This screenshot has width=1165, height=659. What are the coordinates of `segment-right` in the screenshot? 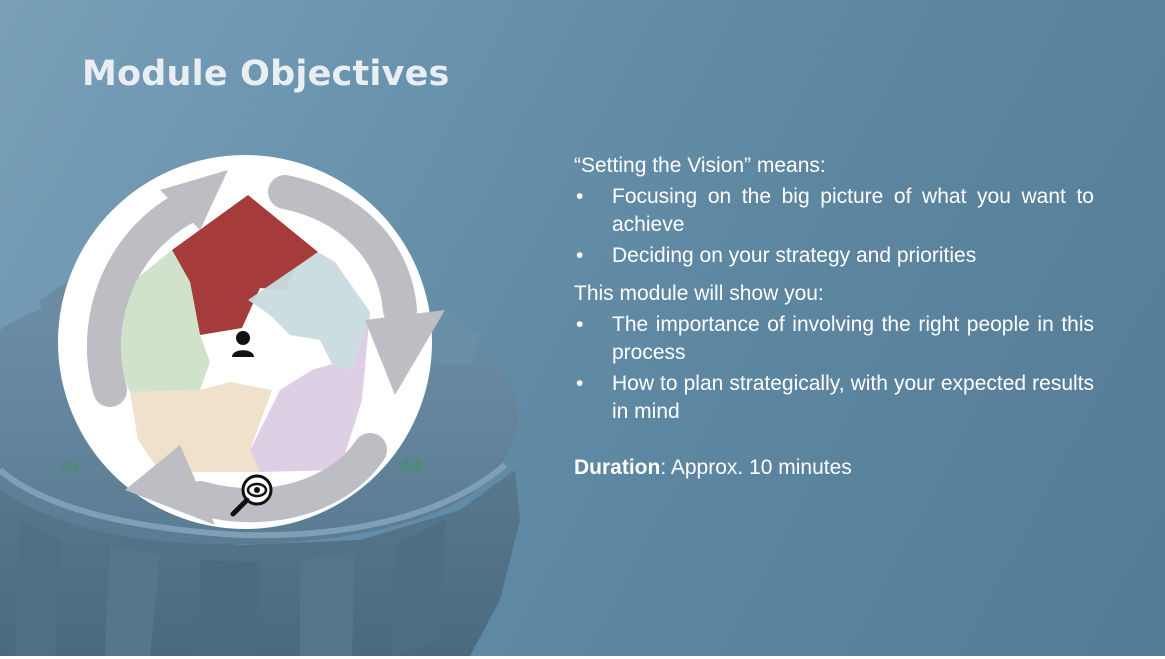 It's located at (309, 311).